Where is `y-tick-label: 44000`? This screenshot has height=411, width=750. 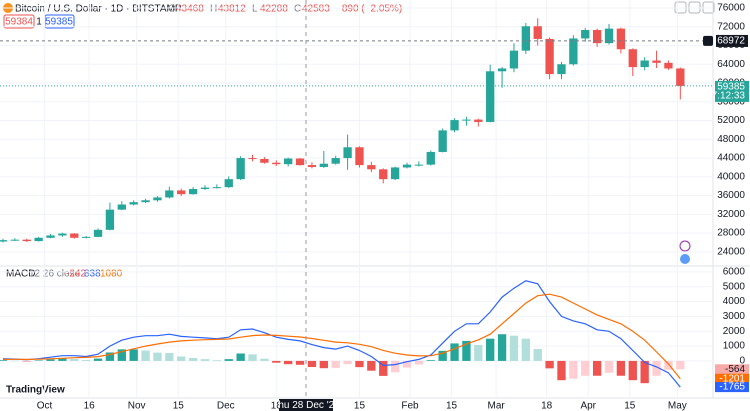
y-tick-label: 44000 is located at coordinates (731, 158).